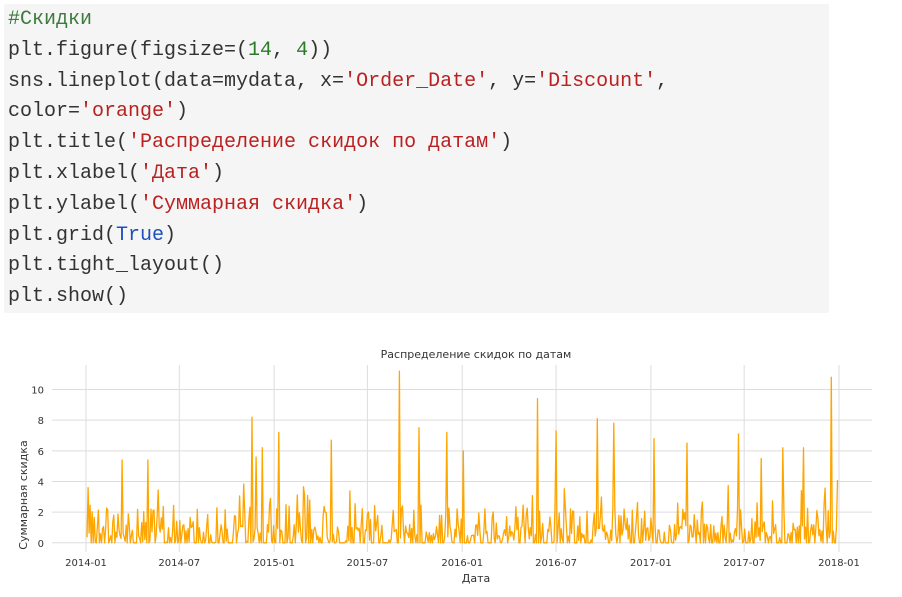 Image resolution: width=902 pixels, height=597 pixels. What do you see at coordinates (418, 236) in the screenshot?
I see `code-line: plt.grid(True)` at bounding box center [418, 236].